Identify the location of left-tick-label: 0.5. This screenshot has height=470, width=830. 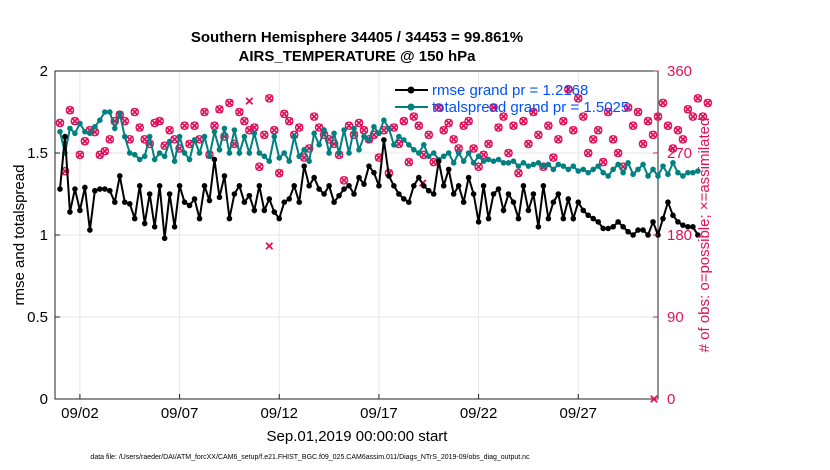
(37, 317).